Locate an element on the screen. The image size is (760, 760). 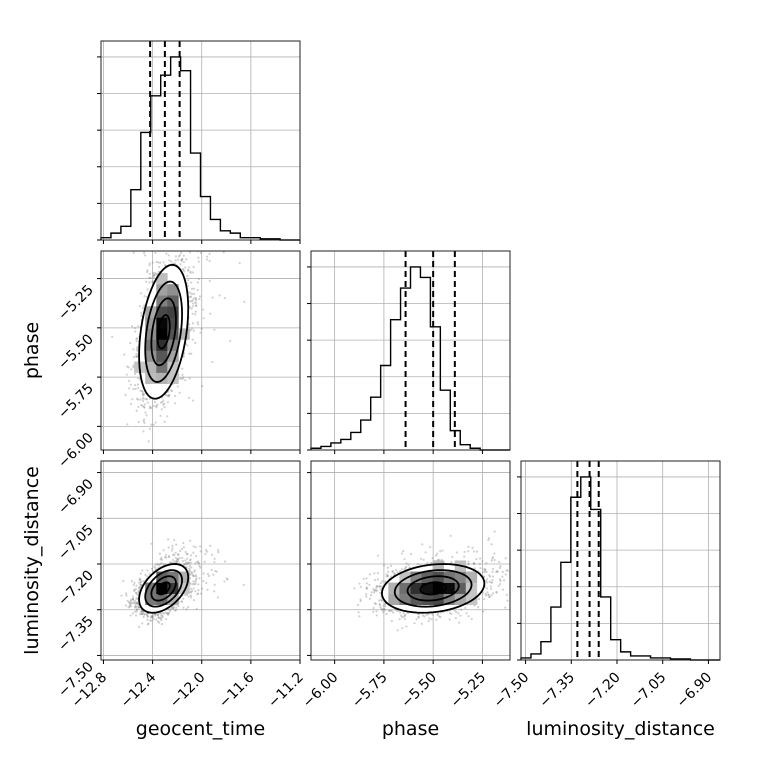
contour-line is located at coordinates (164, 588).